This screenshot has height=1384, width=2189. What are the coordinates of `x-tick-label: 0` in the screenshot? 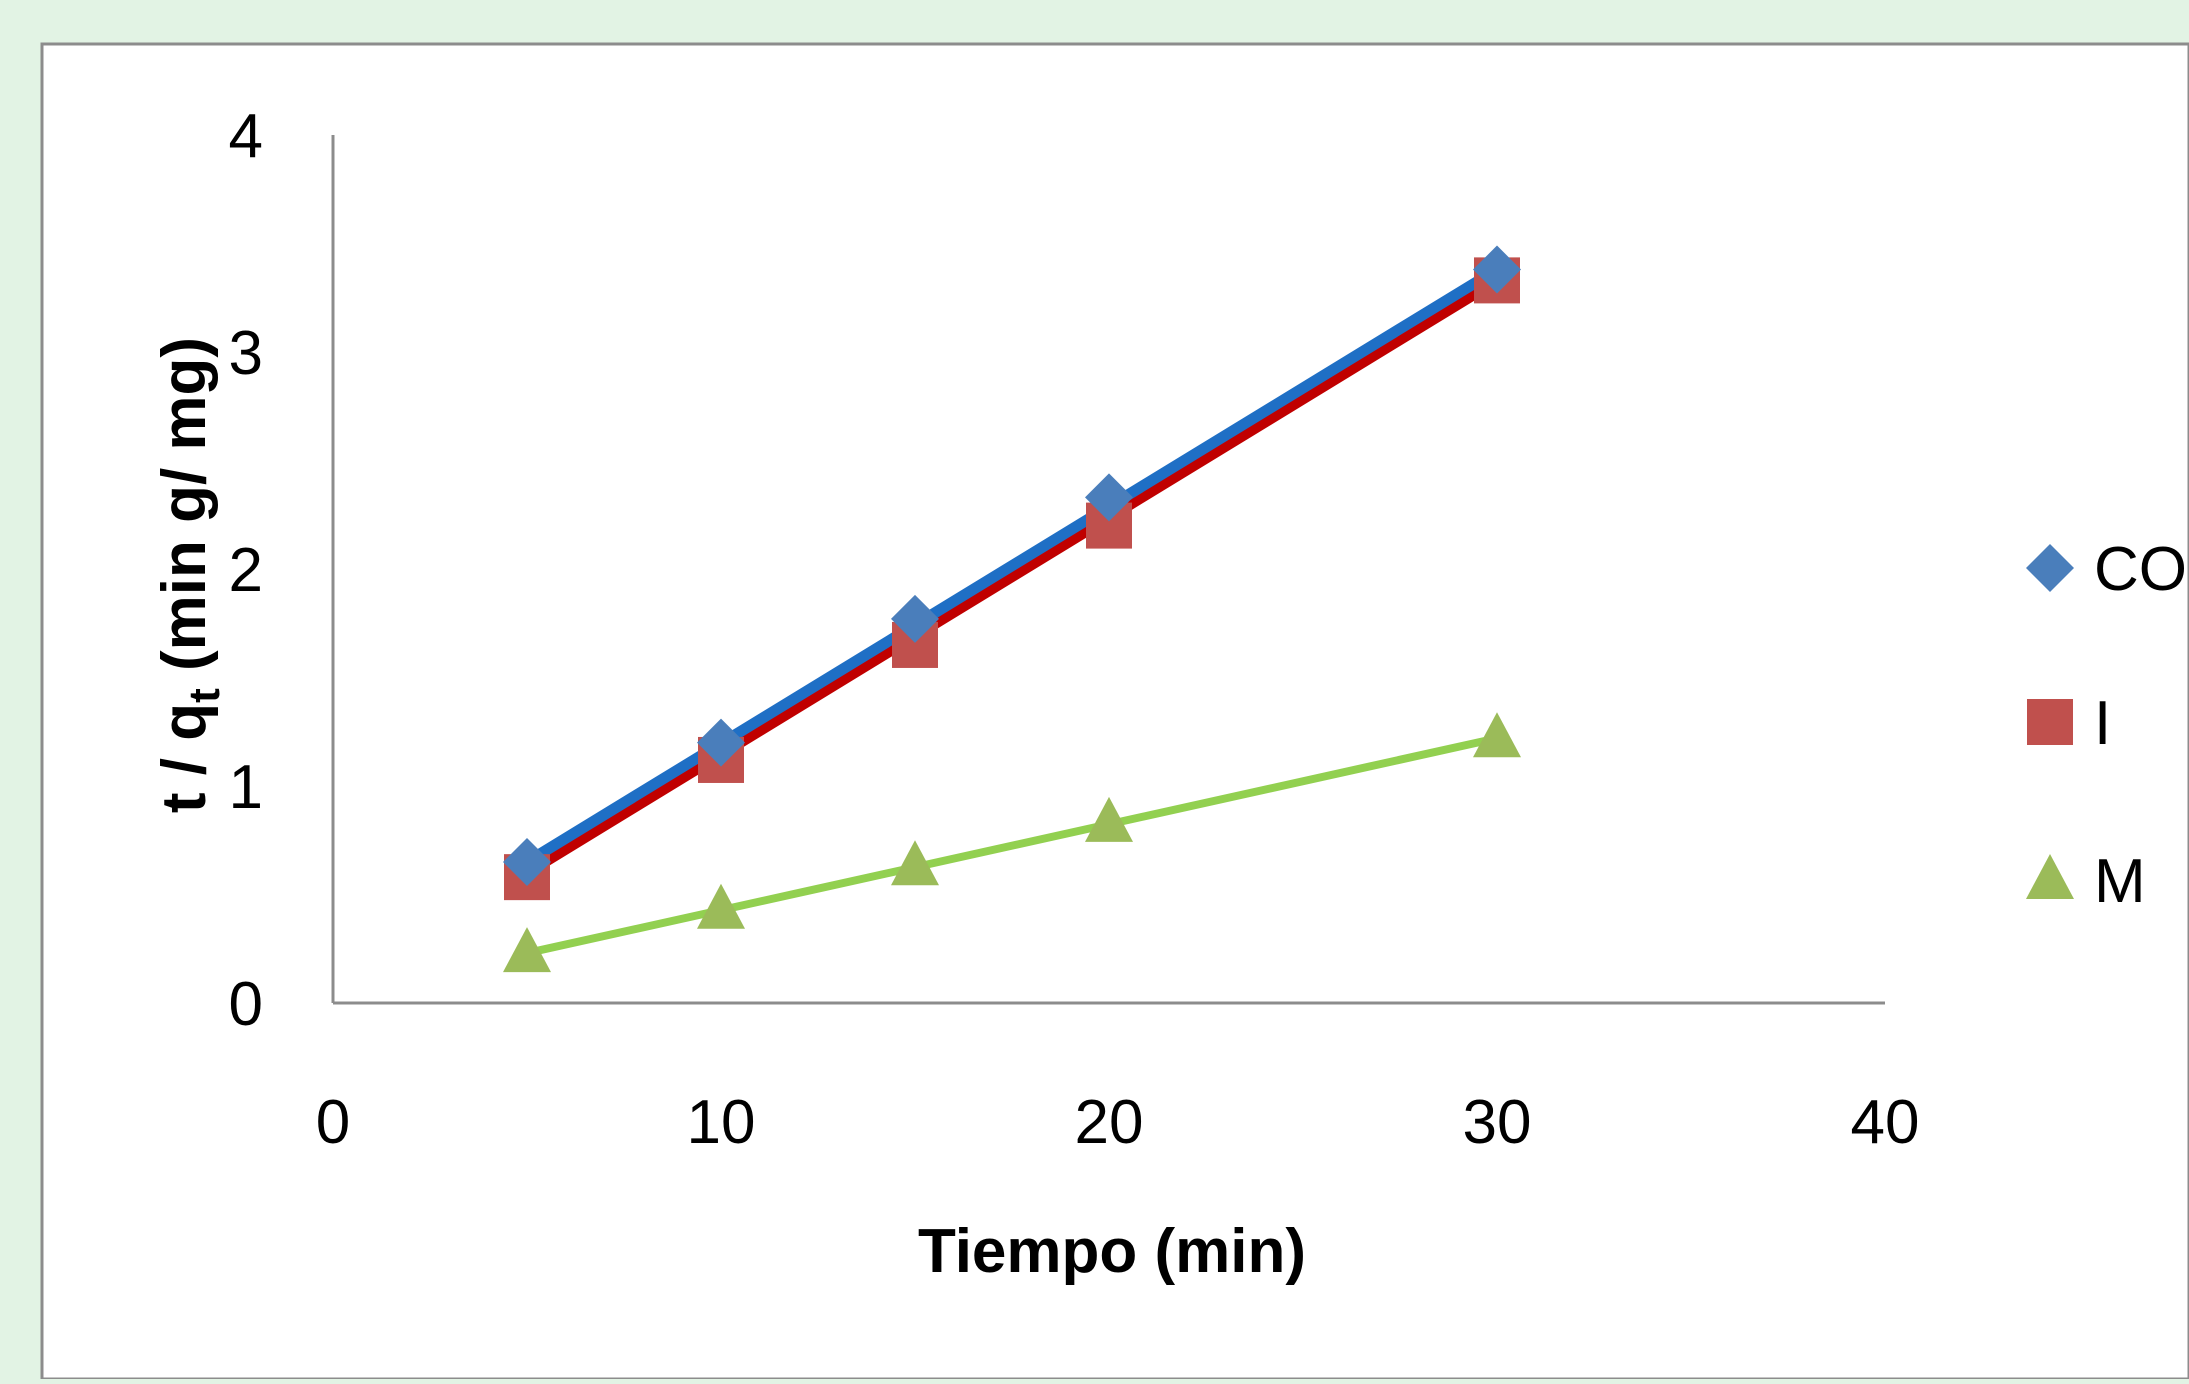 It's located at (333, 1122).